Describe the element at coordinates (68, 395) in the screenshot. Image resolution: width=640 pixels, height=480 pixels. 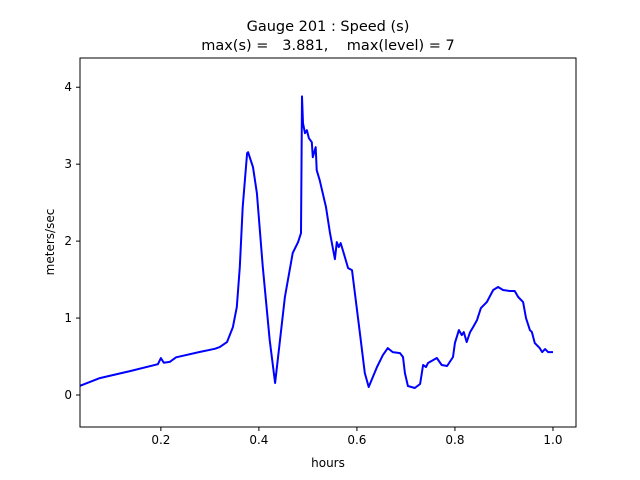
I see `y-tick-label: 0` at that location.